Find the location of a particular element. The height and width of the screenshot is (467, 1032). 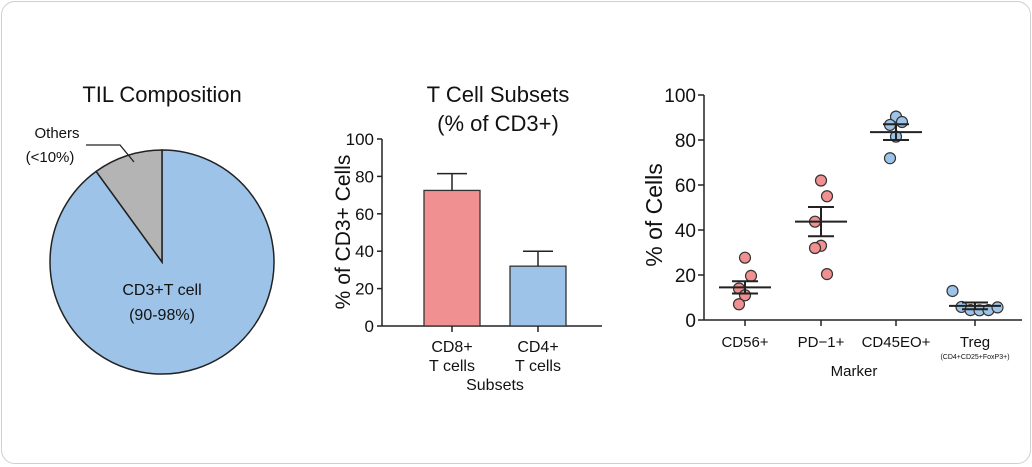

scatter-x-tick-label: Treg is located at coordinates (975, 342).